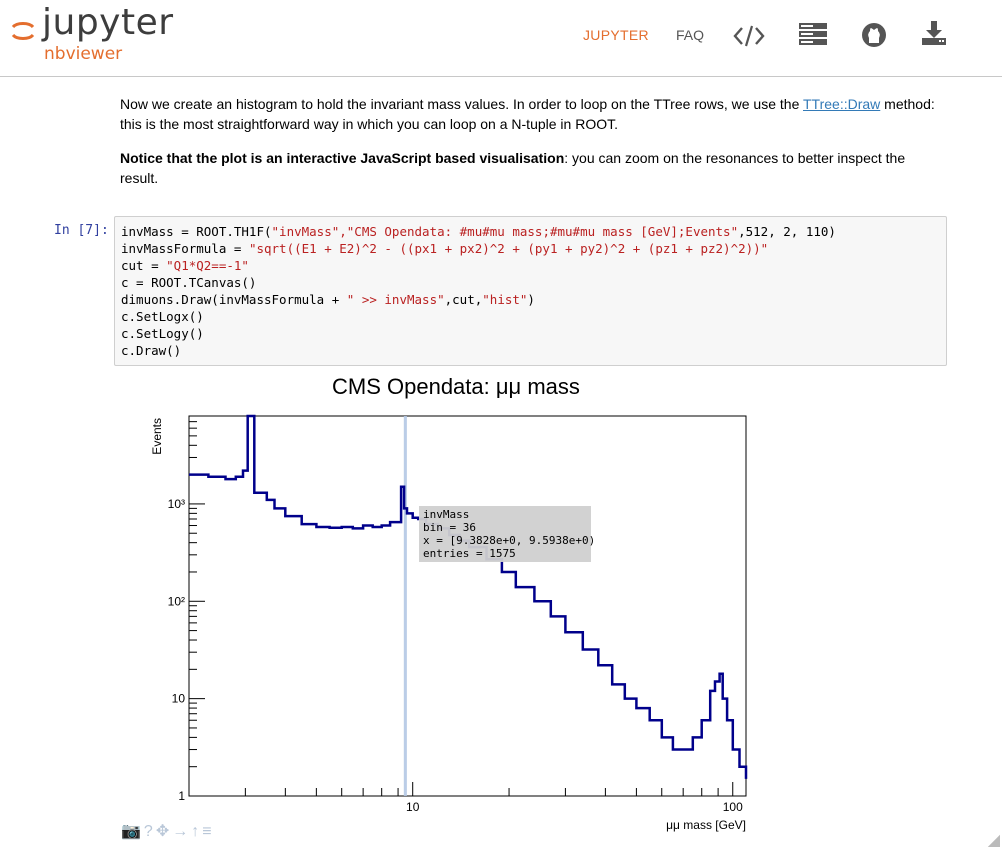 This screenshot has width=1002, height=852. What do you see at coordinates (181, 796) in the screenshot?
I see `y-tick-label: 1` at bounding box center [181, 796].